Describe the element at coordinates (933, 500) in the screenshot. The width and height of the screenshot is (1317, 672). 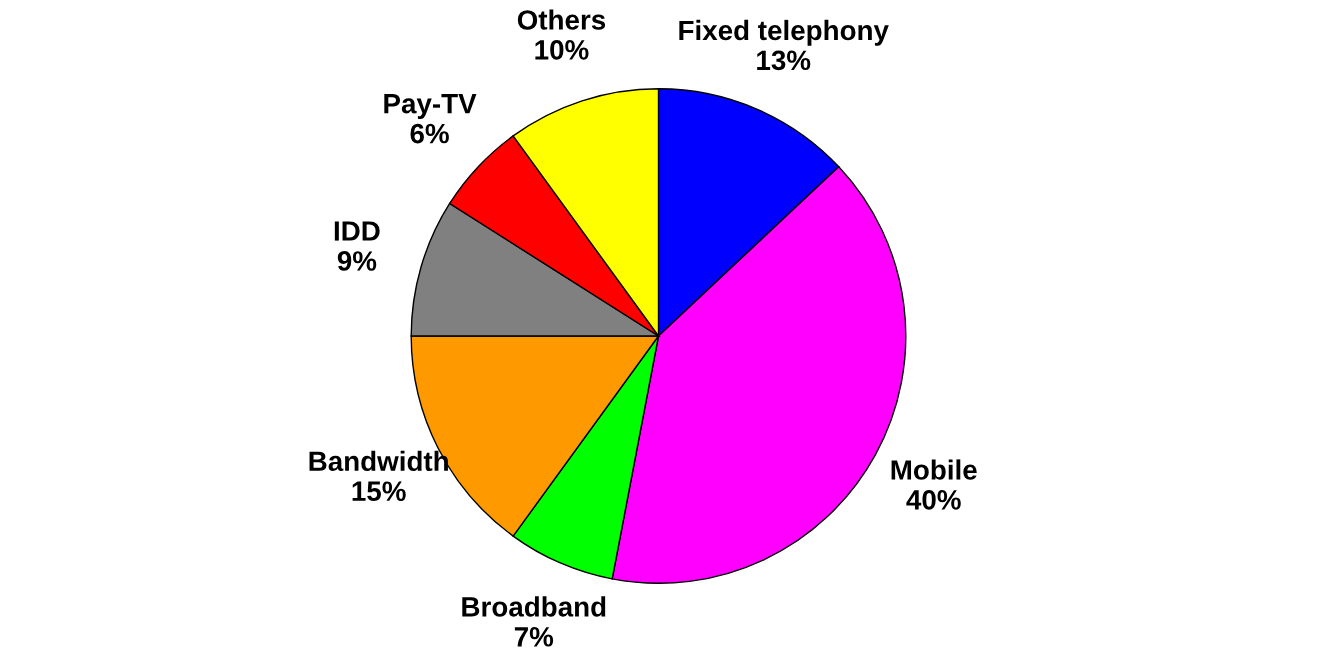
I see `data-label: 40%` at that location.